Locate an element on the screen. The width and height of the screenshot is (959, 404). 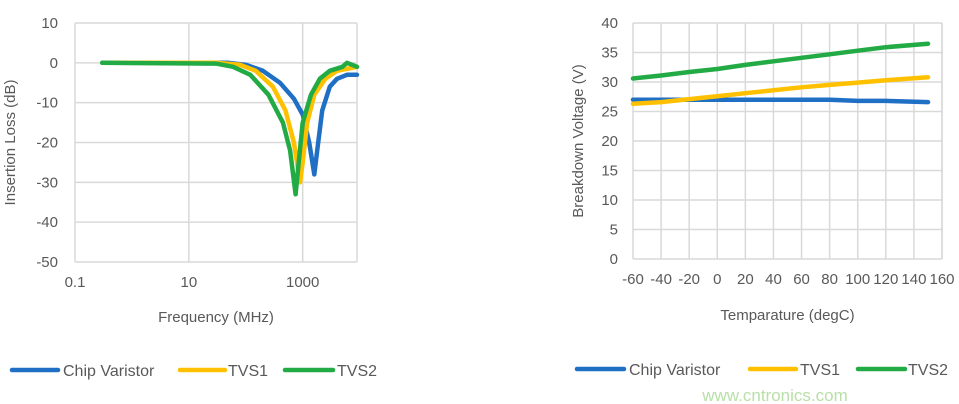
x-tick-label: 100 is located at coordinates (857, 279).